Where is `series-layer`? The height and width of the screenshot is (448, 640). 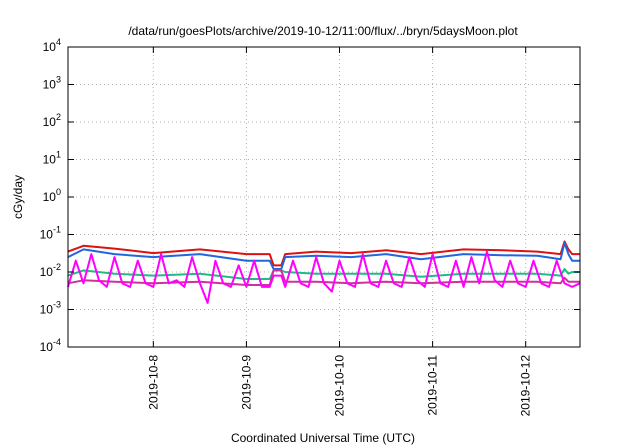 series-layer is located at coordinates (324, 272).